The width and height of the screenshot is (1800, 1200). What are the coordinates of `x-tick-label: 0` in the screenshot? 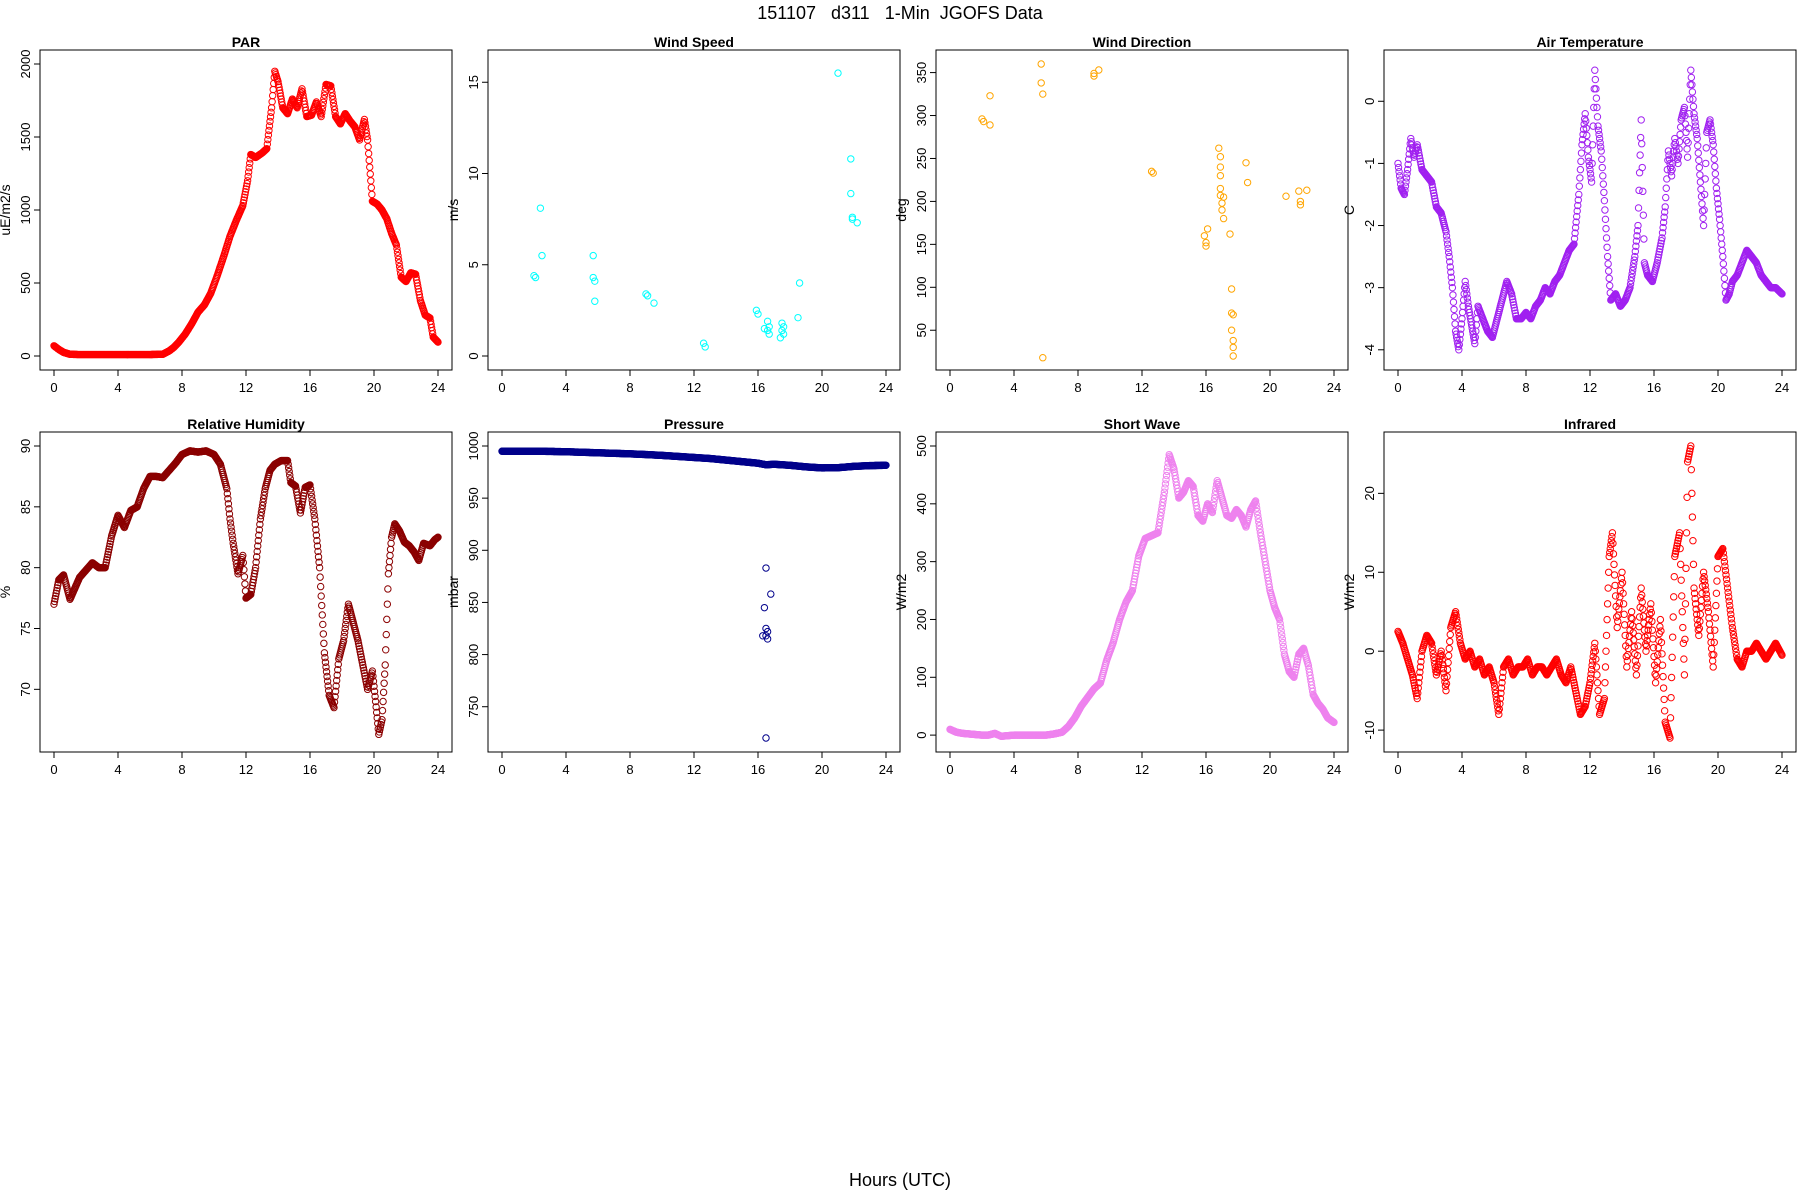 It's located at (949, 387).